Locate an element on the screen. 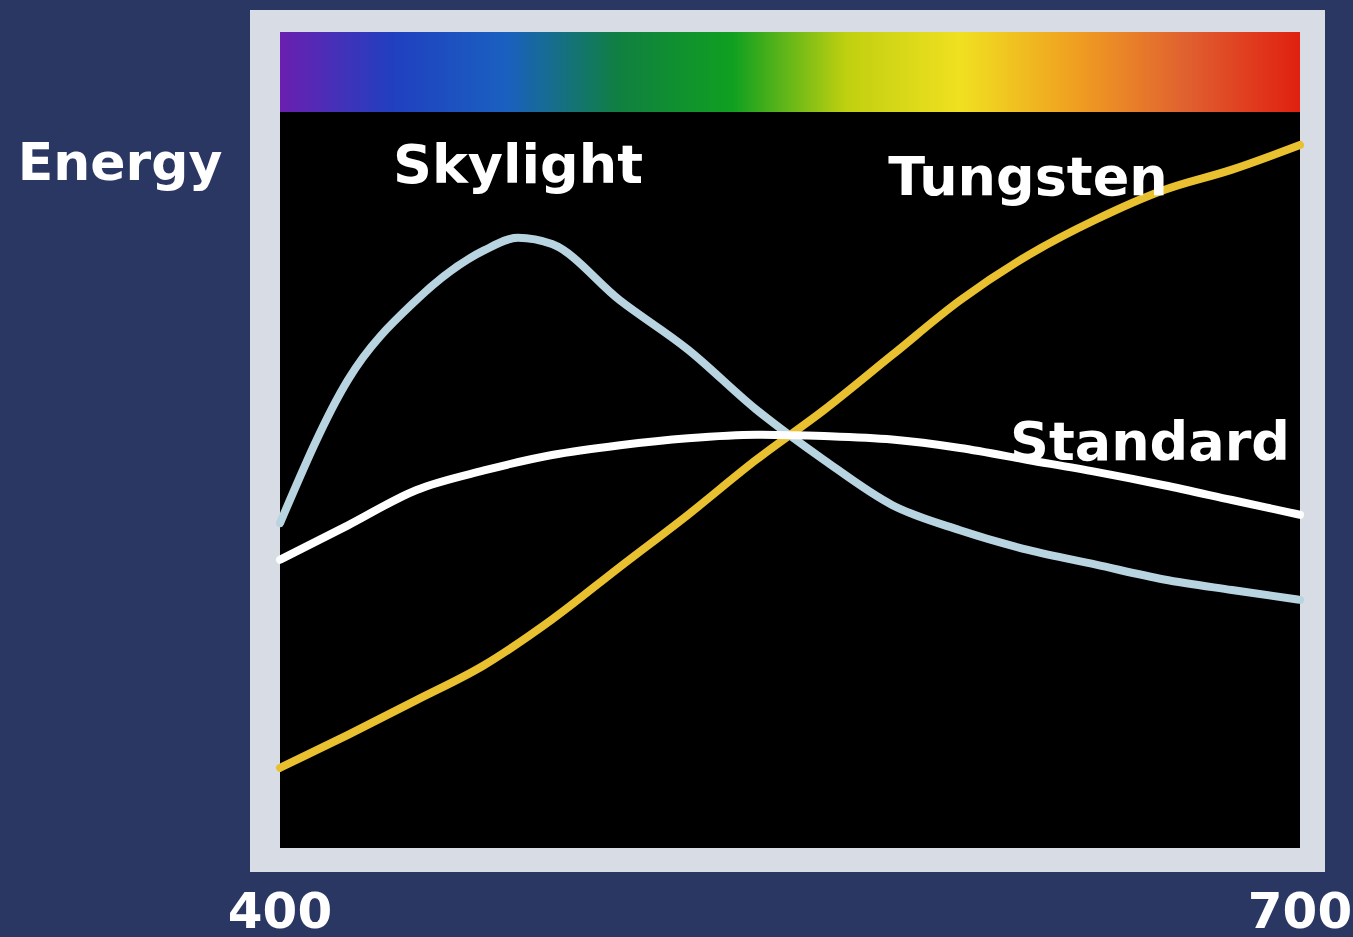 The height and width of the screenshot is (937, 1353). x-tick-label: 400 is located at coordinates (280, 909).